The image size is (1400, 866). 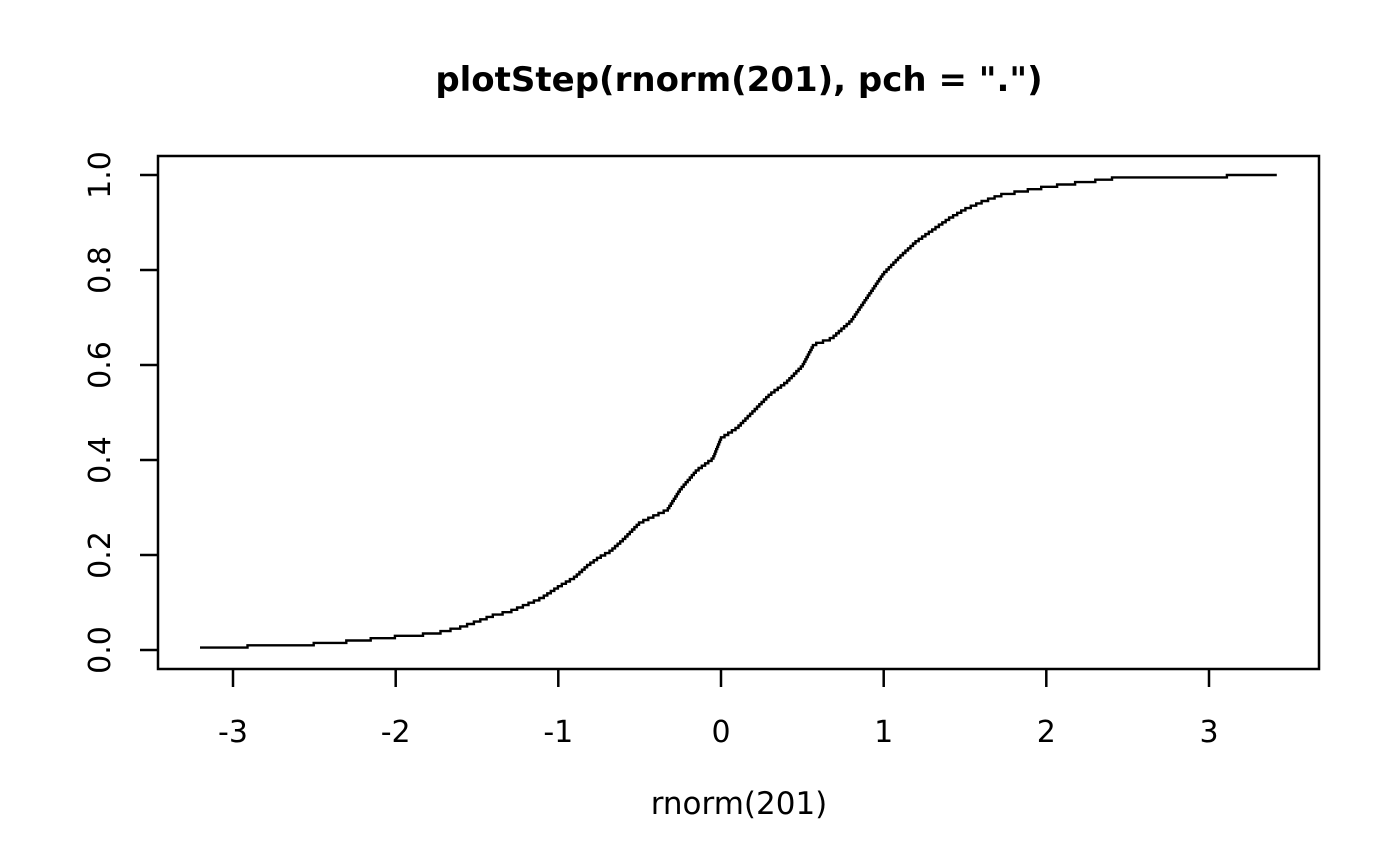 What do you see at coordinates (100, 555) in the screenshot?
I see `y-tick-label: 0.2` at bounding box center [100, 555].